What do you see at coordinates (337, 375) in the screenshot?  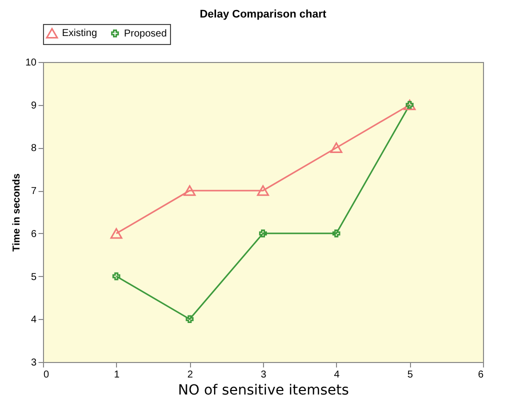 I see `x-tick-label: 4` at bounding box center [337, 375].